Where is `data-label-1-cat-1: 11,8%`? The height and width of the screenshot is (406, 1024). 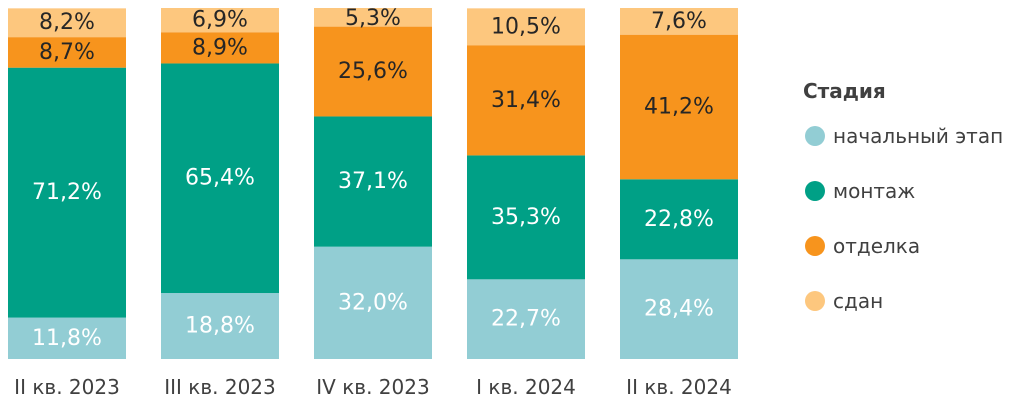 data-label-1-cat-1: 11,8% is located at coordinates (67, 338).